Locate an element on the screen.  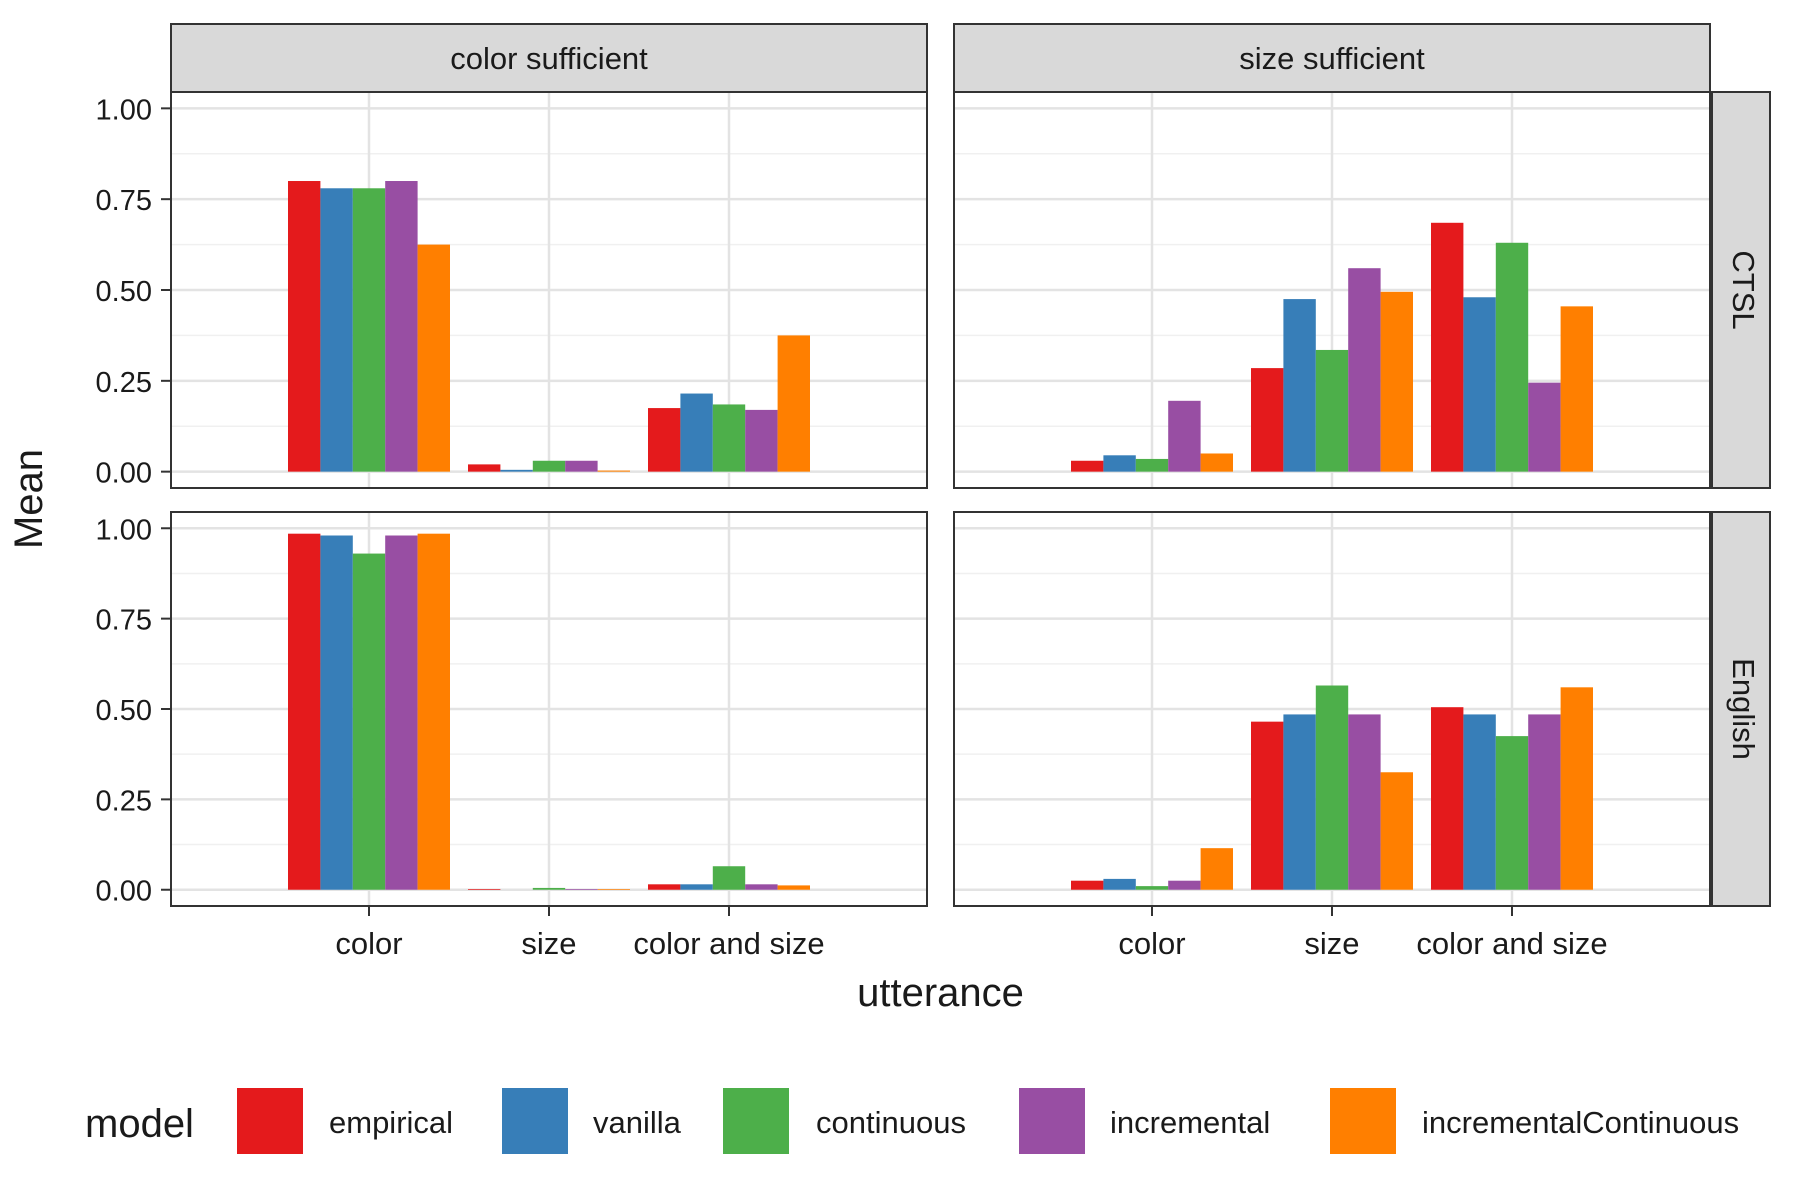
legend-title: model is located at coordinates (139, 1124).